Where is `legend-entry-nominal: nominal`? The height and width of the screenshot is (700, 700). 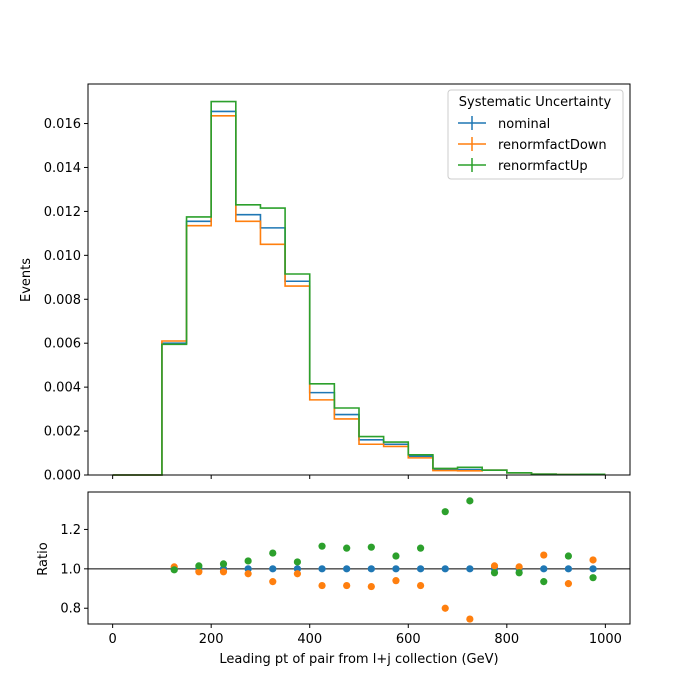
legend-entry-nominal: nominal is located at coordinates (504, 124).